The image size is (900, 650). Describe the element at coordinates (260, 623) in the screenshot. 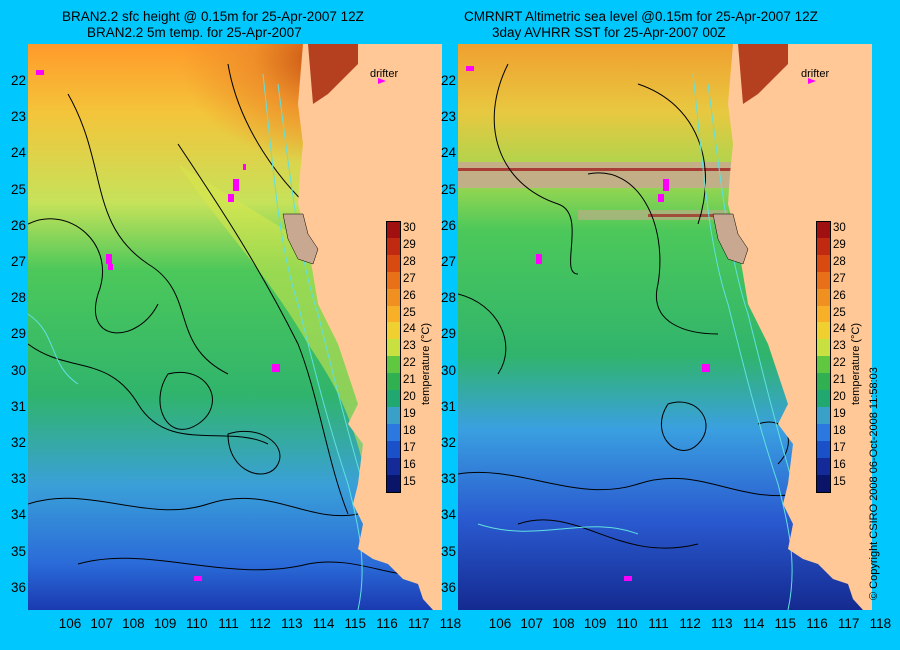

I see `left-lon-label: 112` at that location.